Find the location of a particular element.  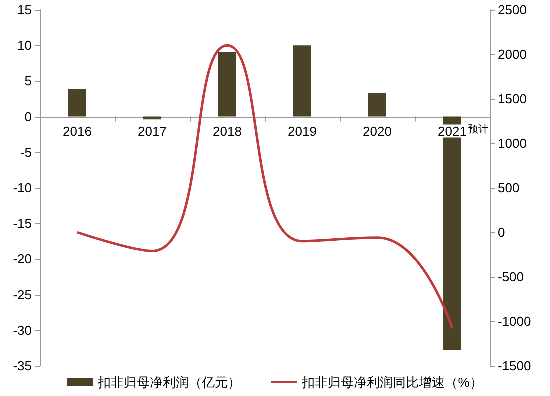

y-tick-label: -30 is located at coordinates (22, 330).